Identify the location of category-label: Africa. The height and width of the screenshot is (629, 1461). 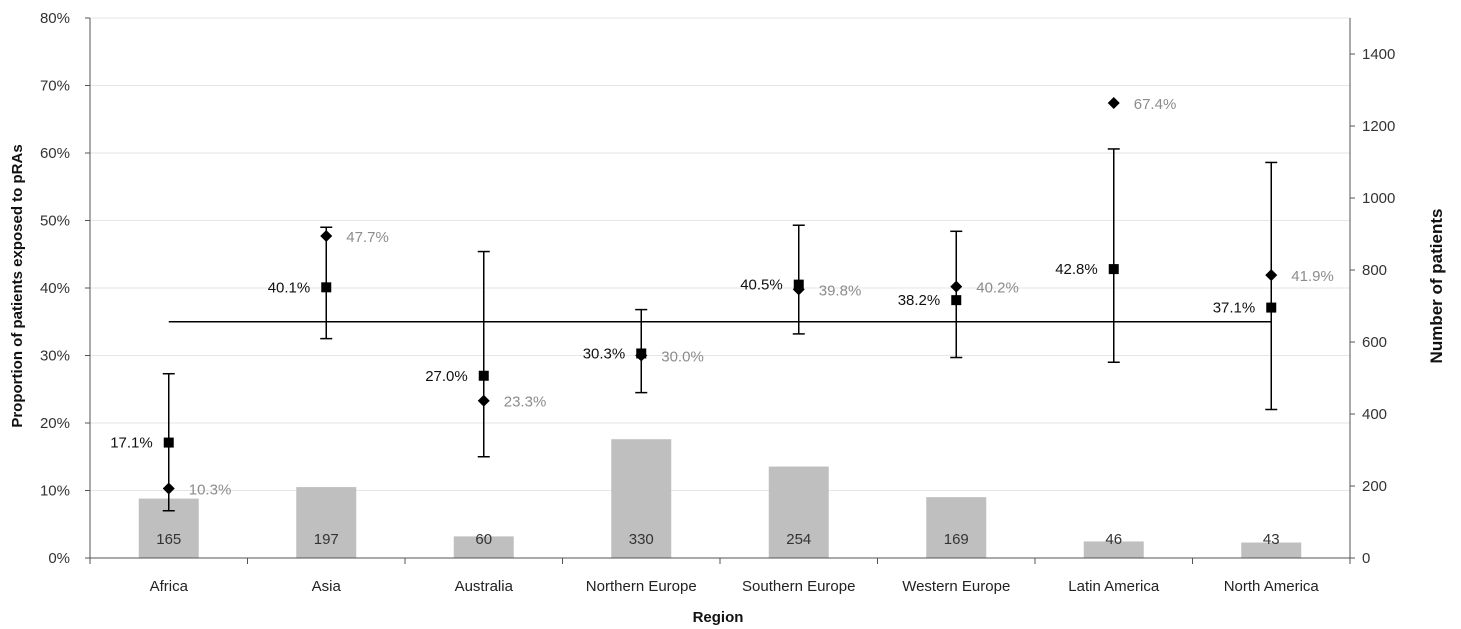
(169, 586).